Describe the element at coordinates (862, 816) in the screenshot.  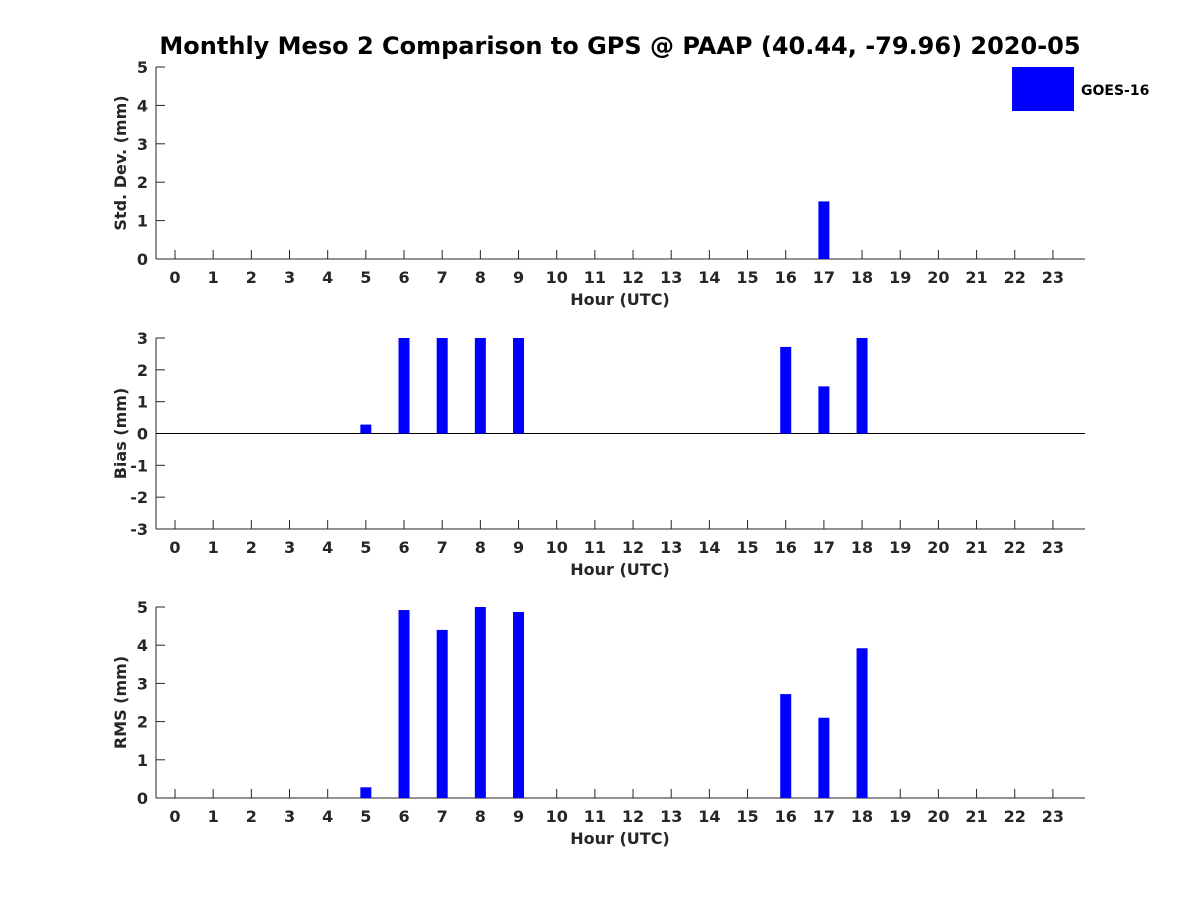
I see `x-tick-label: 18` at that location.